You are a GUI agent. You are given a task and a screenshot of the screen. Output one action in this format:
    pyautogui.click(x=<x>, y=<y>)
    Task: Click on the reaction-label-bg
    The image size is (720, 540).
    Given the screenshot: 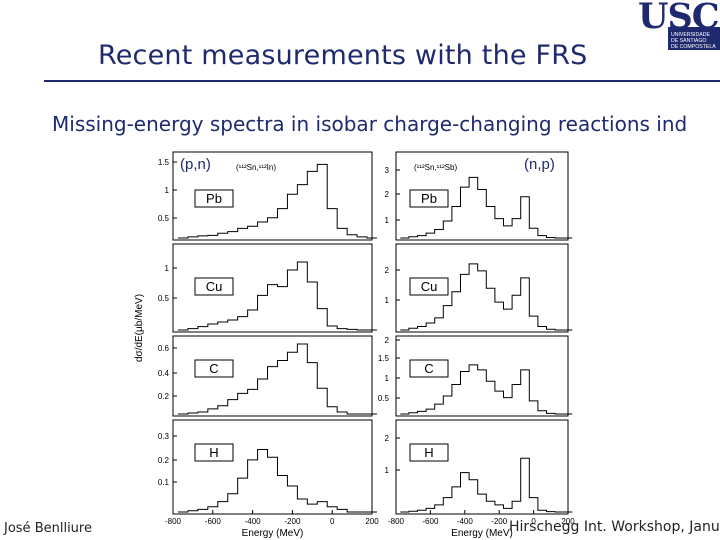 What is the action you would take?
    pyautogui.click(x=201, y=163)
    